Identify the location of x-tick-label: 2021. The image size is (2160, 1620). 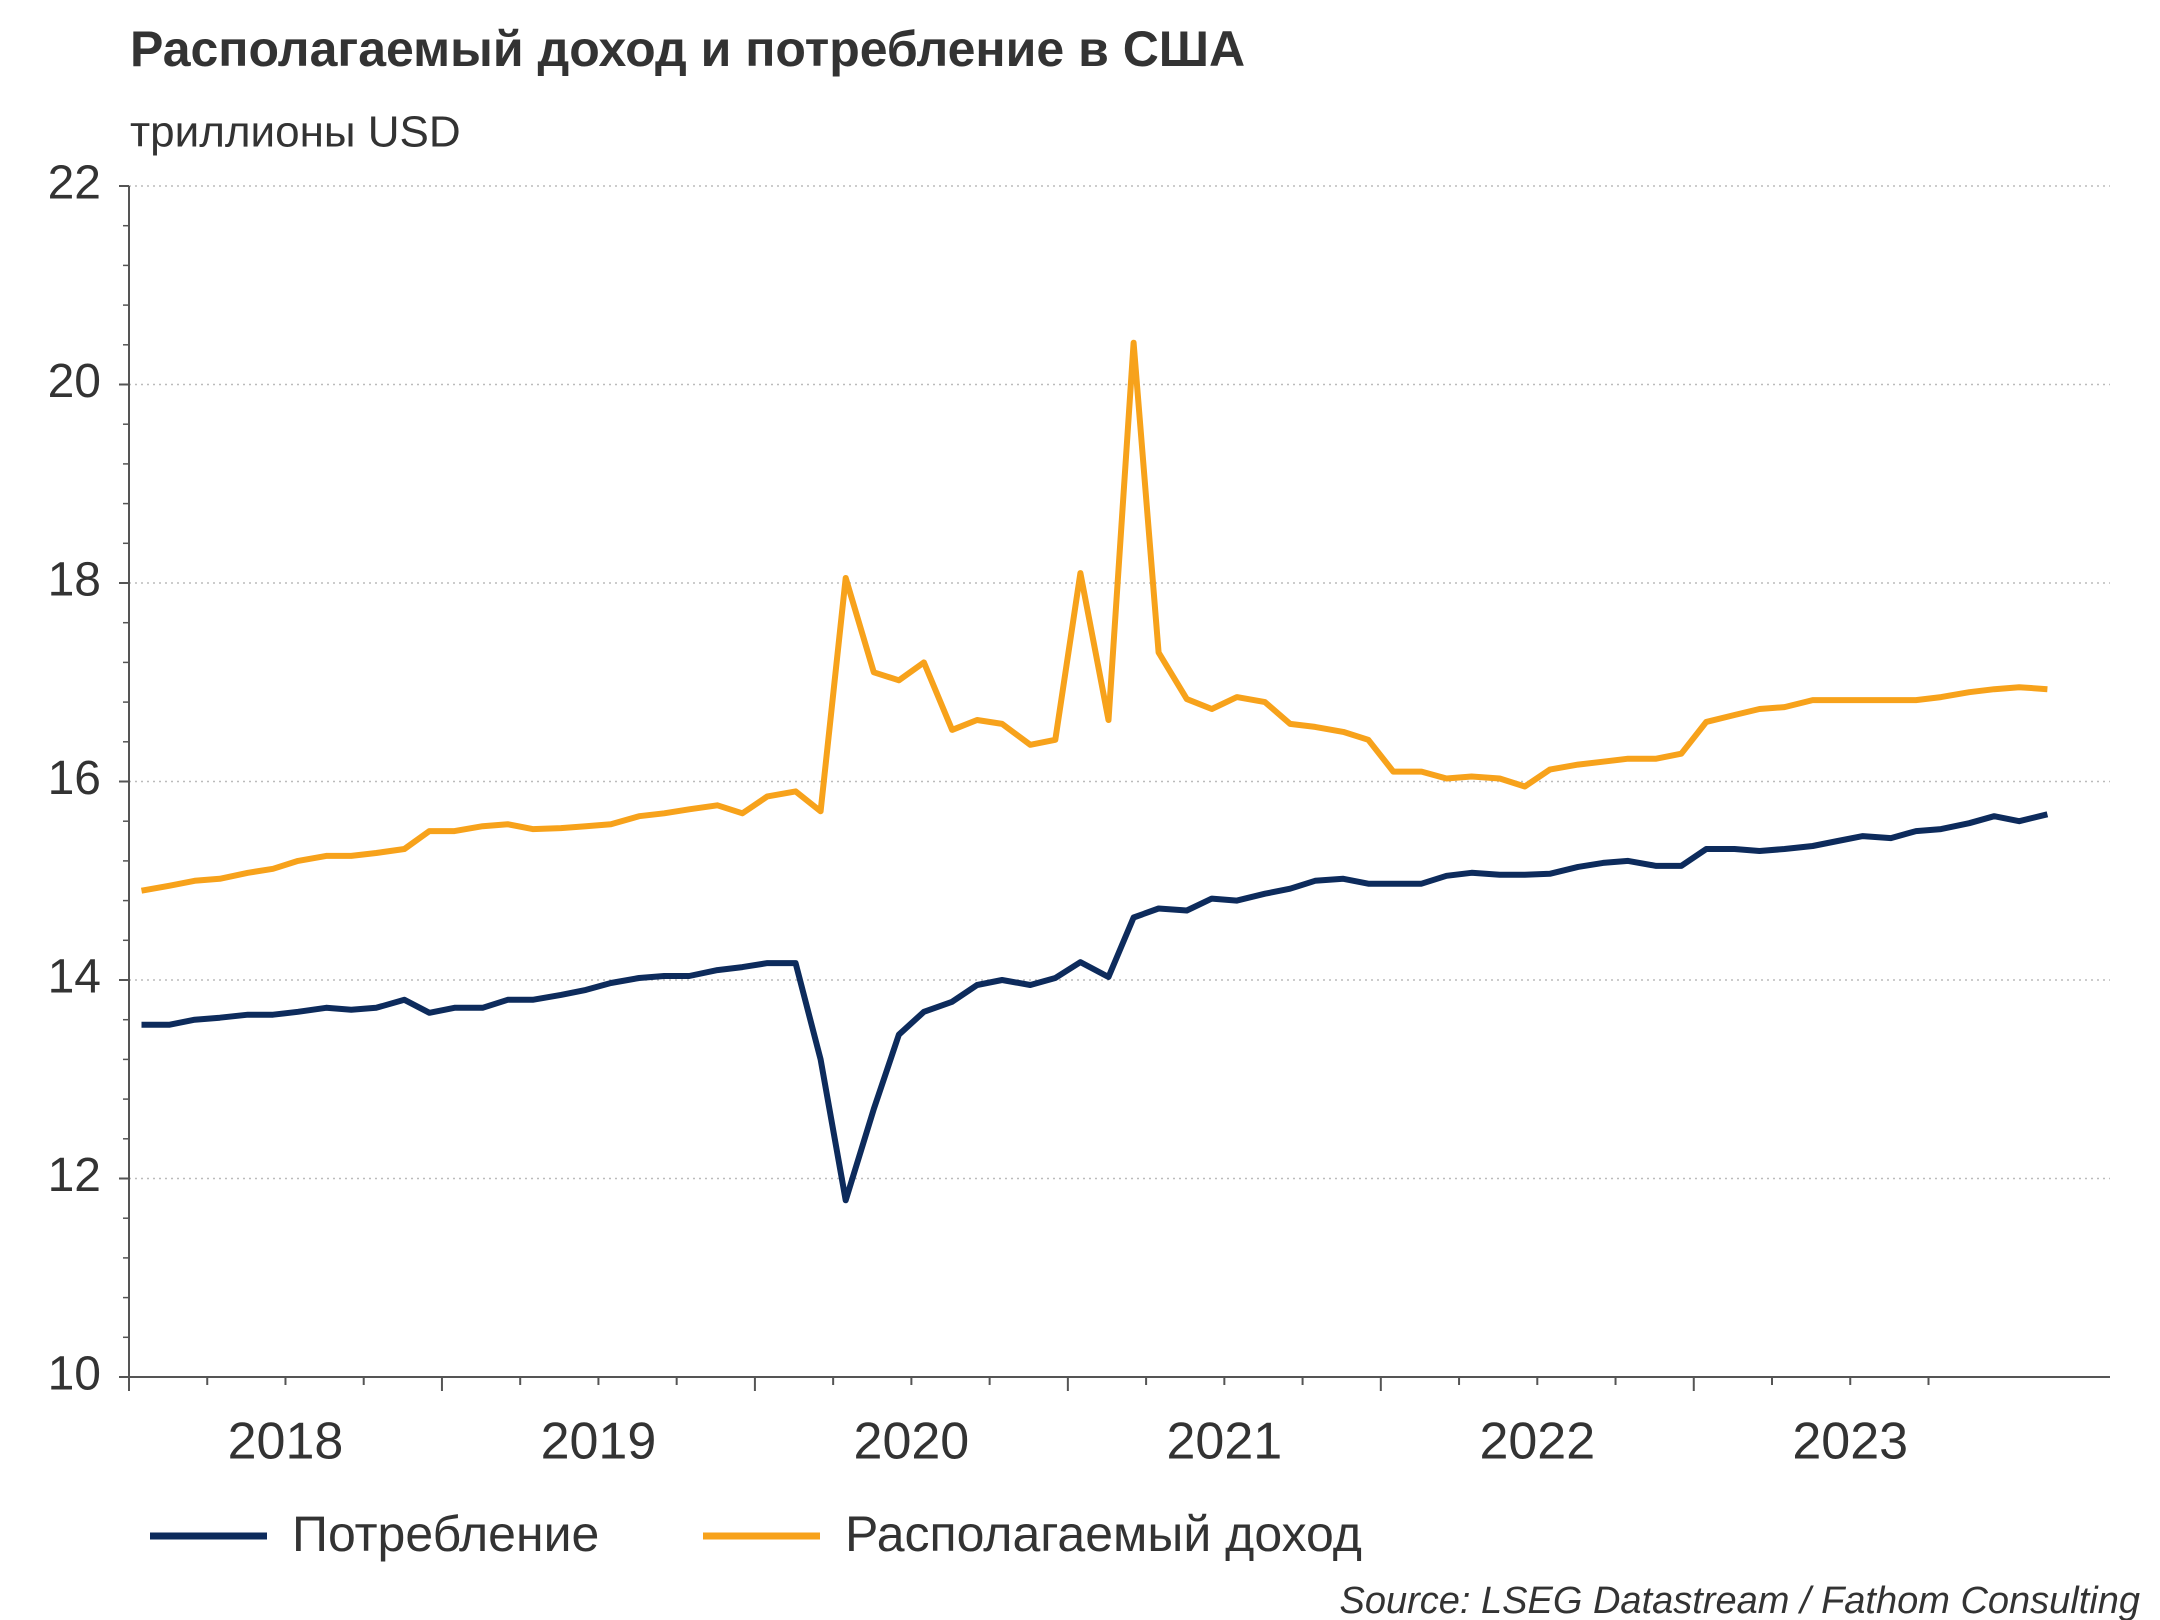
(1224, 1442).